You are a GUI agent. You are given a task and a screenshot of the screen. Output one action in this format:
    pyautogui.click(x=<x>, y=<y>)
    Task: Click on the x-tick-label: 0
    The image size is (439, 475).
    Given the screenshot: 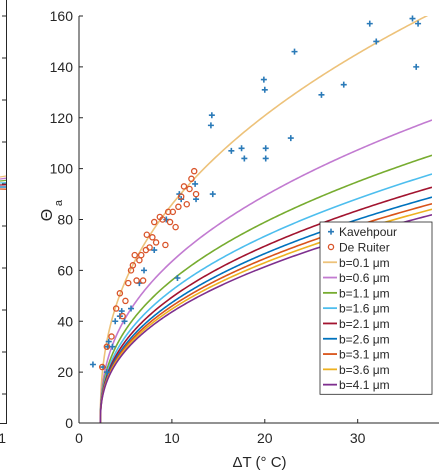 What is the action you would take?
    pyautogui.click(x=79, y=438)
    